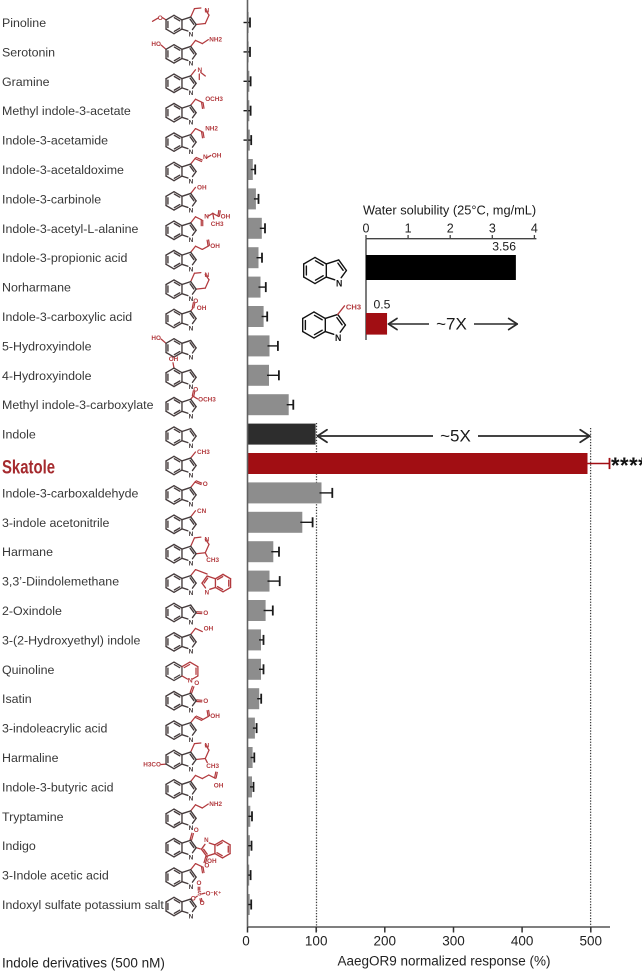 The image size is (642, 974). Describe the element at coordinates (504, 247) in the screenshot. I see `svg-text: 3.56` at that location.